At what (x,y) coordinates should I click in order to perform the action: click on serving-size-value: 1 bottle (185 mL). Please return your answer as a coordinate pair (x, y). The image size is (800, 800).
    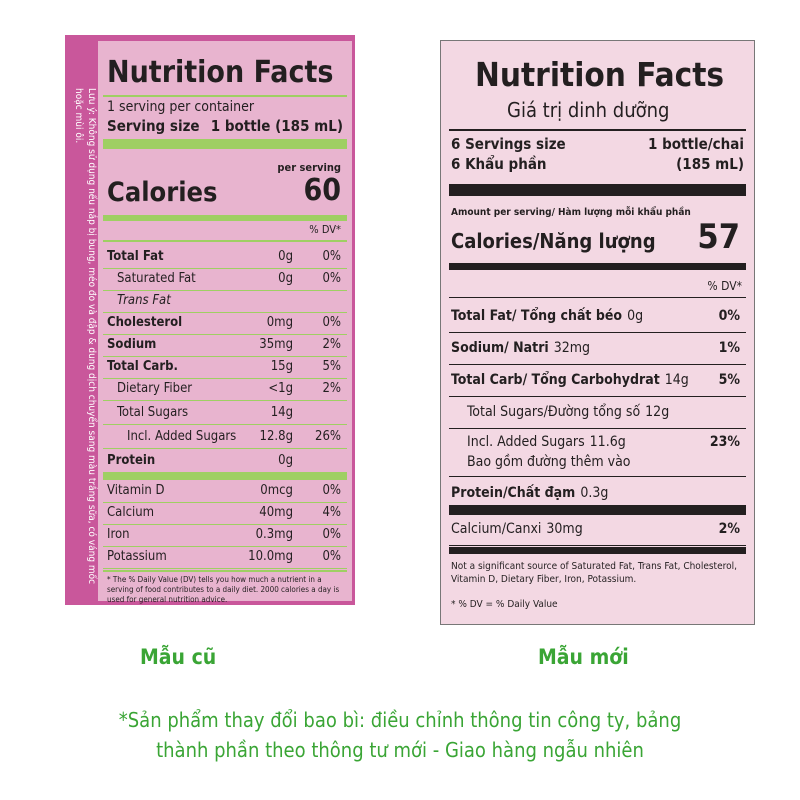
    Looking at the image, I should click on (276, 126).